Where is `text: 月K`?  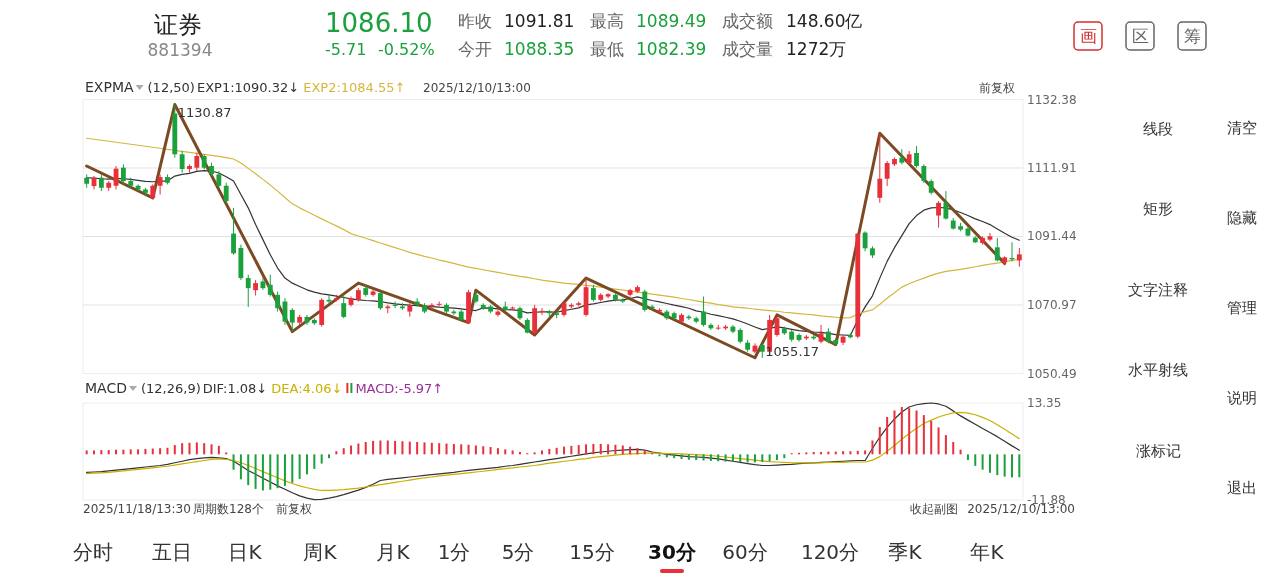 text: 月K is located at coordinates (393, 552).